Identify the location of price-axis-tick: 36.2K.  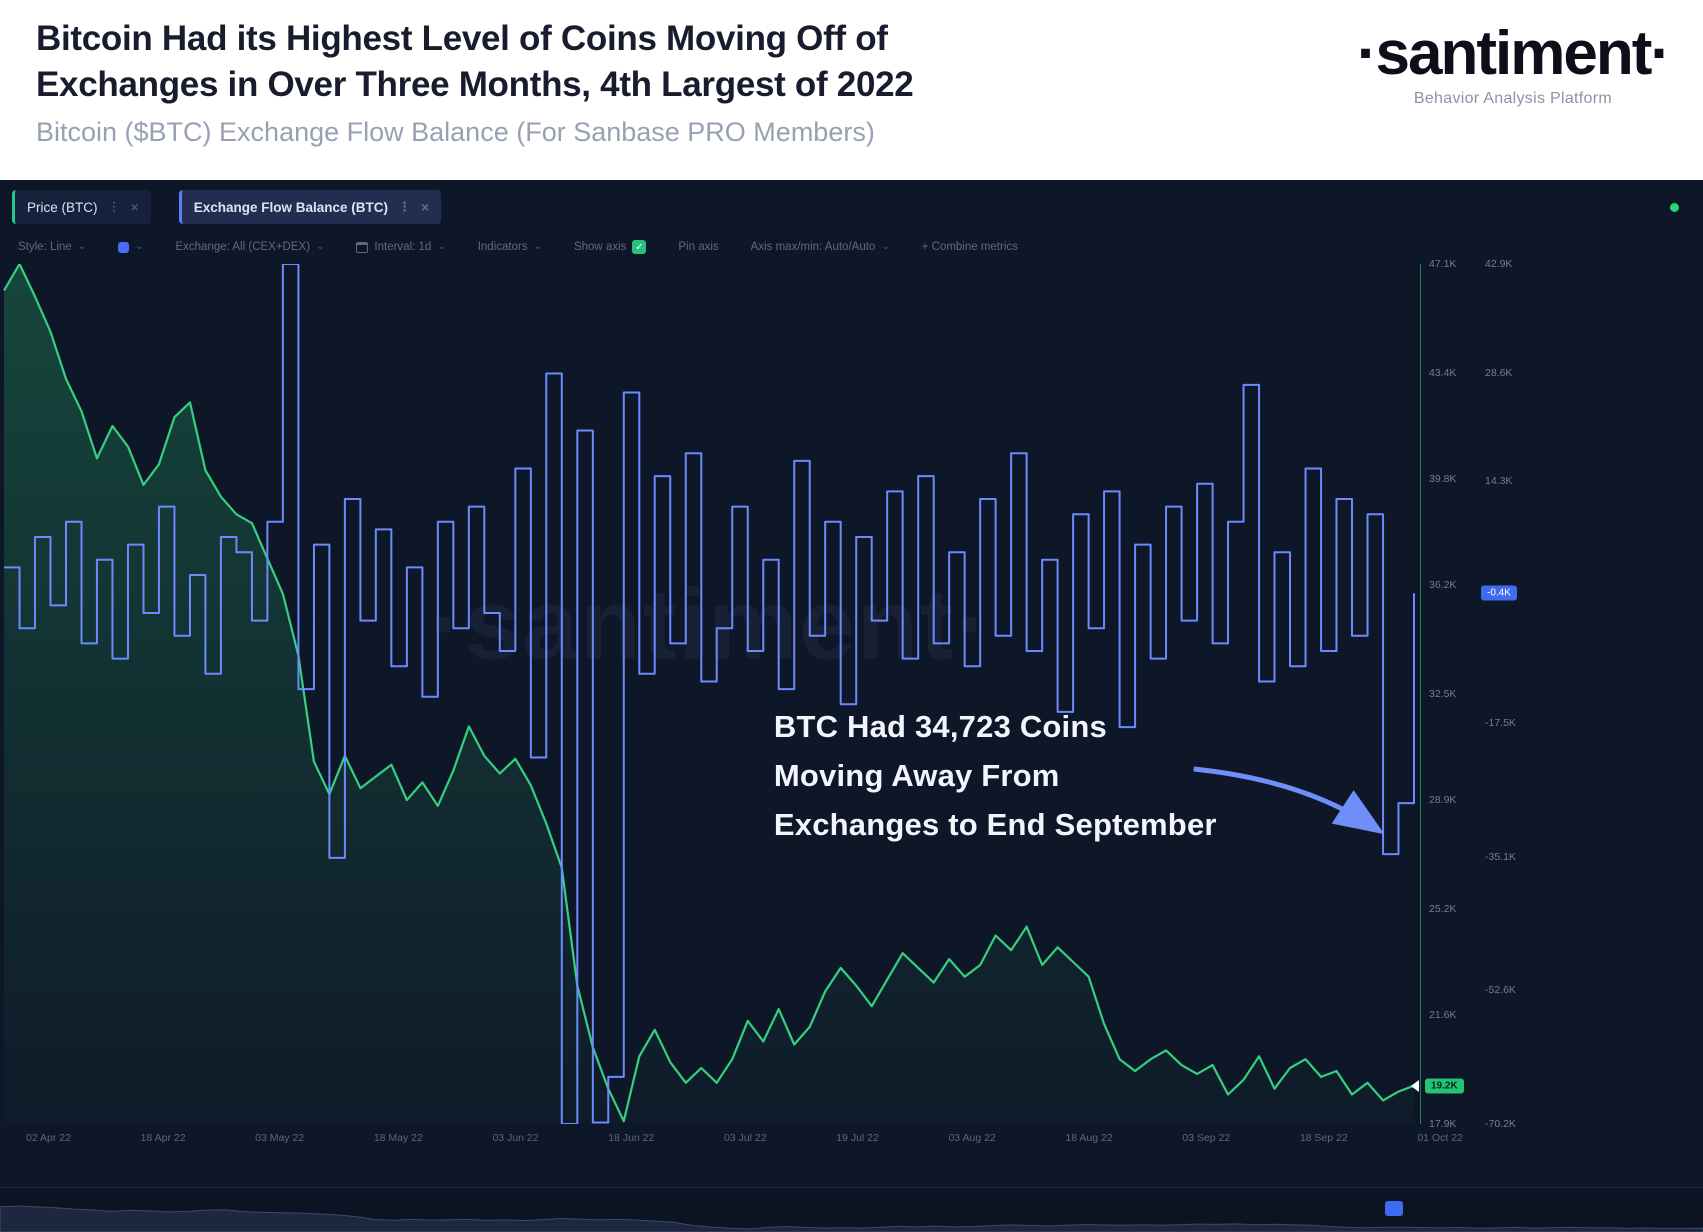
(1443, 585).